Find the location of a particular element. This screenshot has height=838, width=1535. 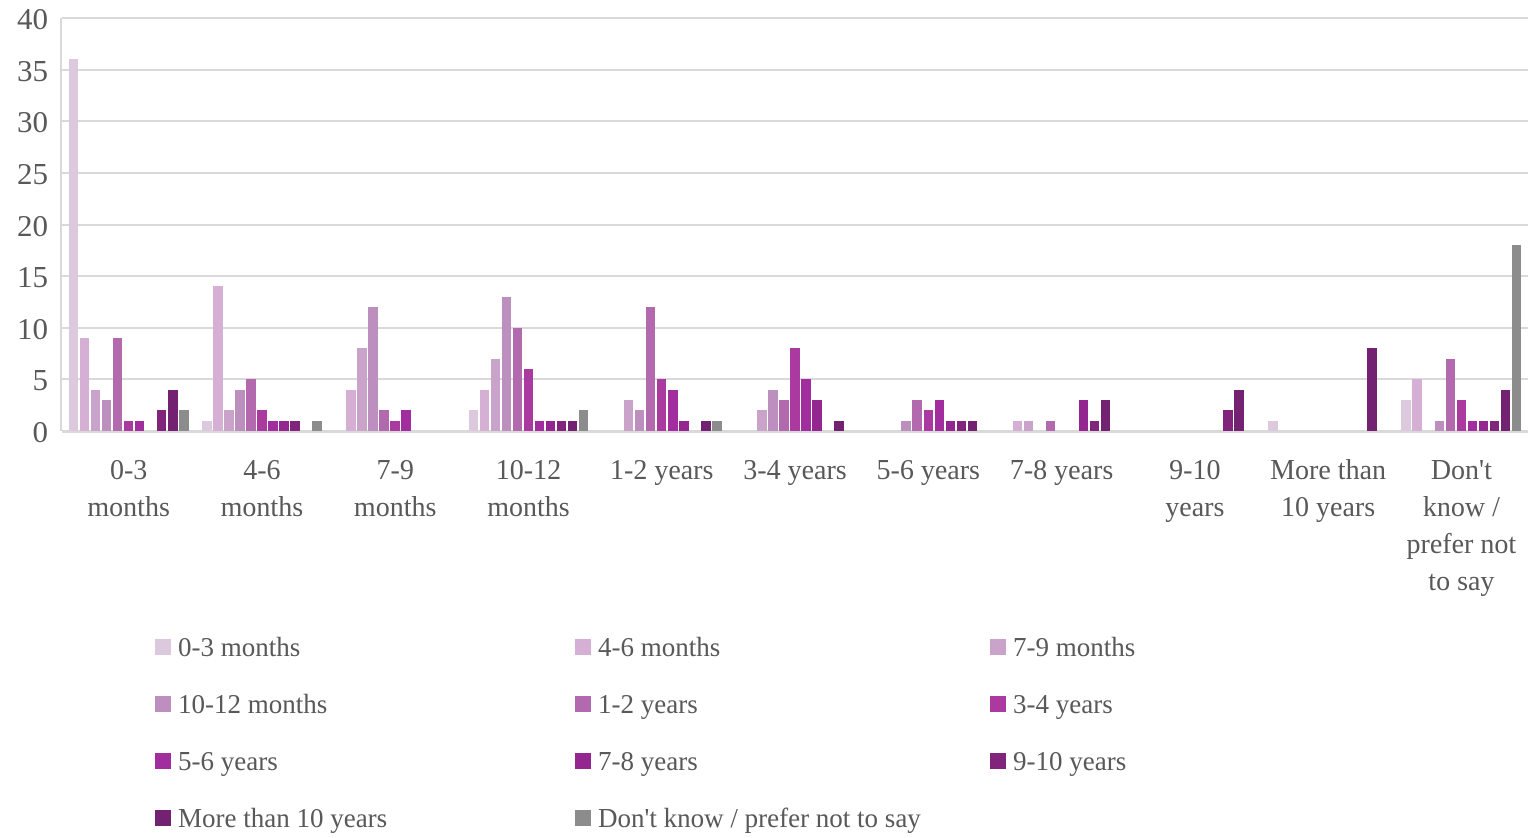

legend-label: 7-9 months is located at coordinates (1074, 647).